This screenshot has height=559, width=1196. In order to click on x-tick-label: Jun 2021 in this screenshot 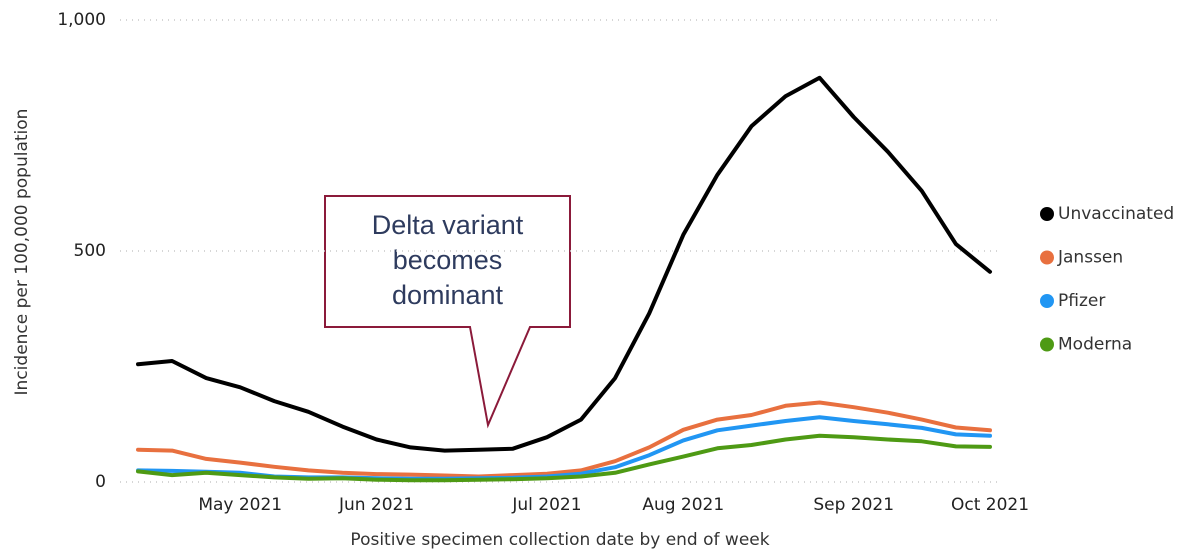, I will do `click(376, 505)`.